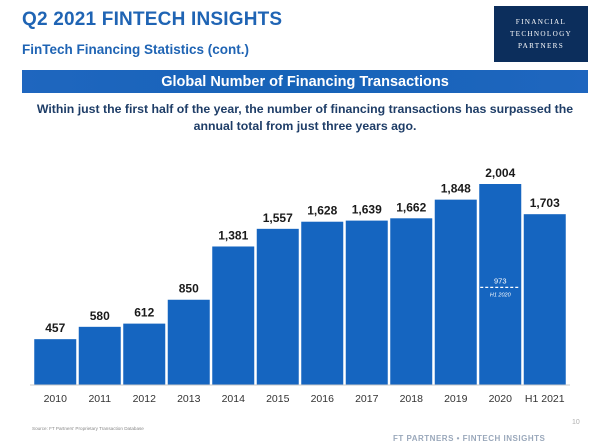 Image resolution: width=600 pixels, height=447 pixels. What do you see at coordinates (500, 173) in the screenshot?
I see `bar-value-label: 2,004` at bounding box center [500, 173].